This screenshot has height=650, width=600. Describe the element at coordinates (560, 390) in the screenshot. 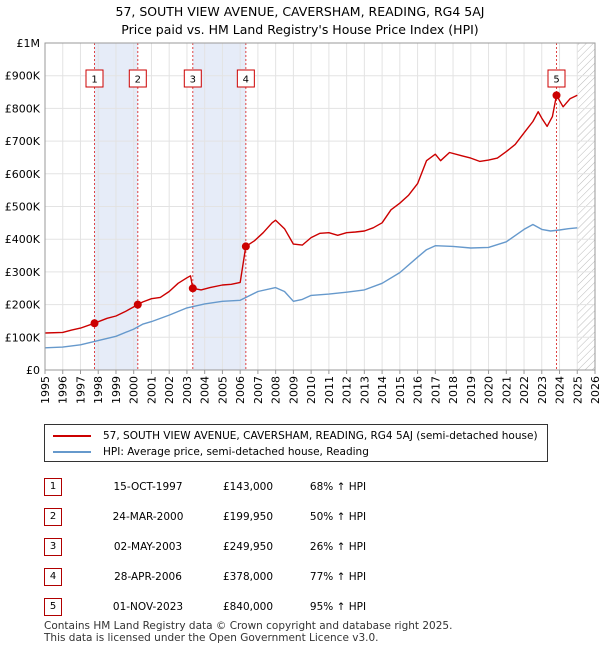

I see `x-tick-label: 2024` at that location.